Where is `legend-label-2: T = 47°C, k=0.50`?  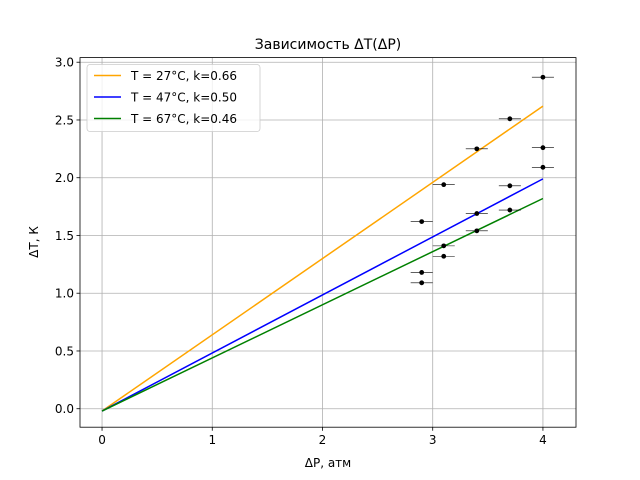 legend-label-2: T = 47°C, k=0.50 is located at coordinates (183, 97).